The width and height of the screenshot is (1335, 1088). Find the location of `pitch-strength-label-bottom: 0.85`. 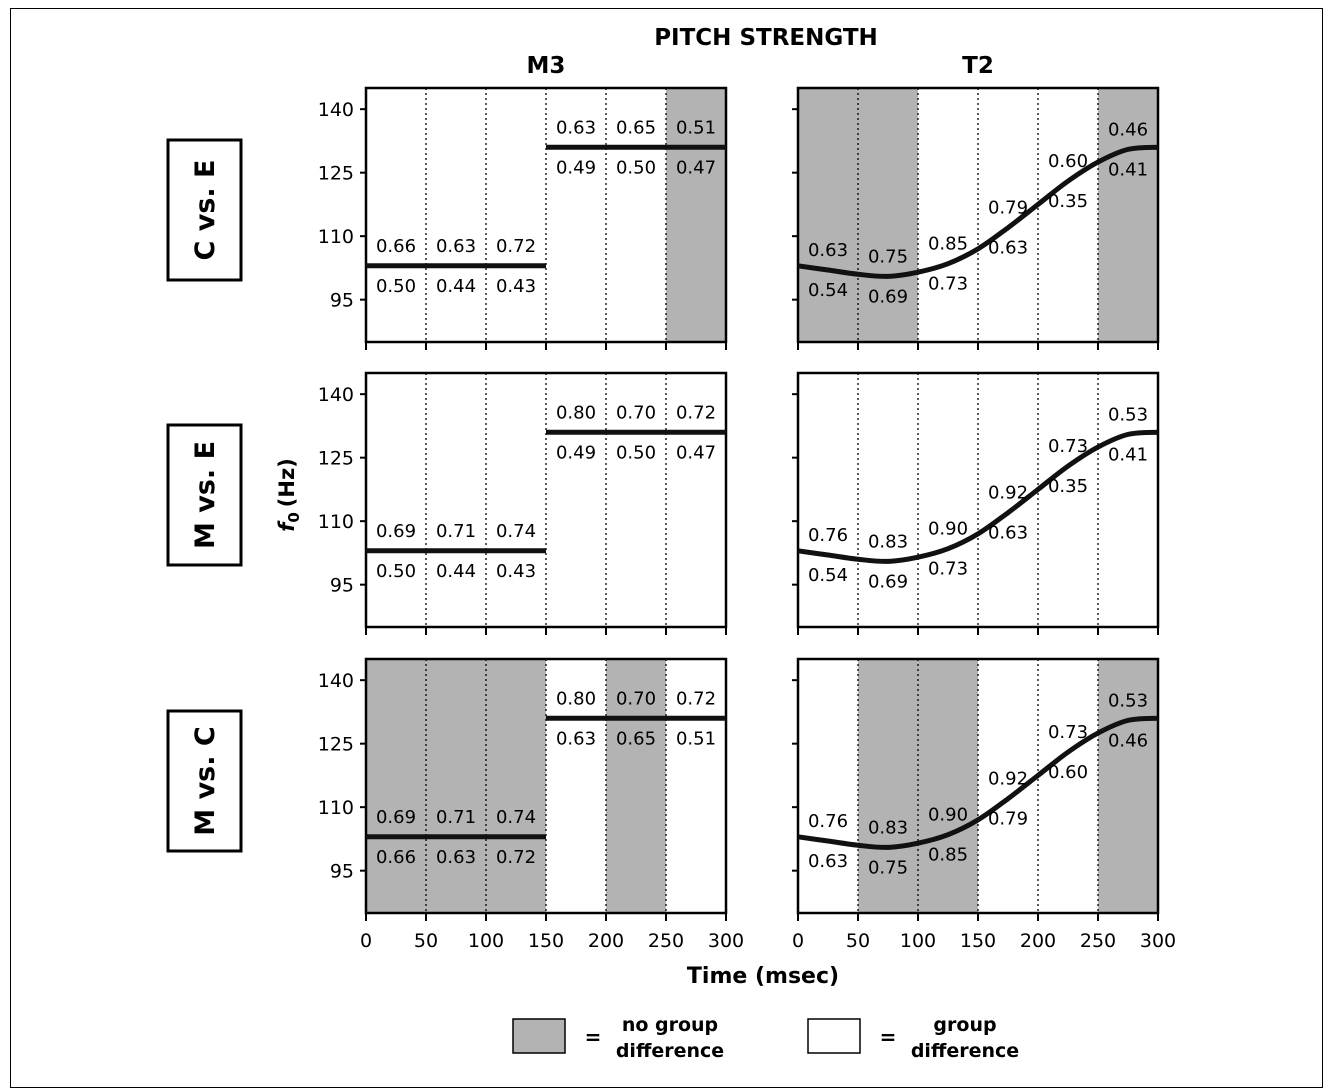

pitch-strength-label-bottom: 0.85 is located at coordinates (948, 855).